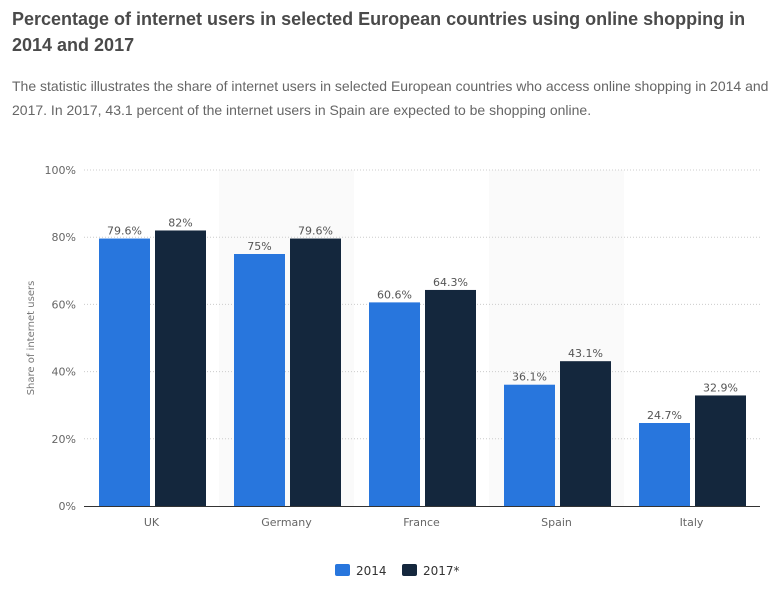  I want to click on bar-2014-germany, so click(259, 380).